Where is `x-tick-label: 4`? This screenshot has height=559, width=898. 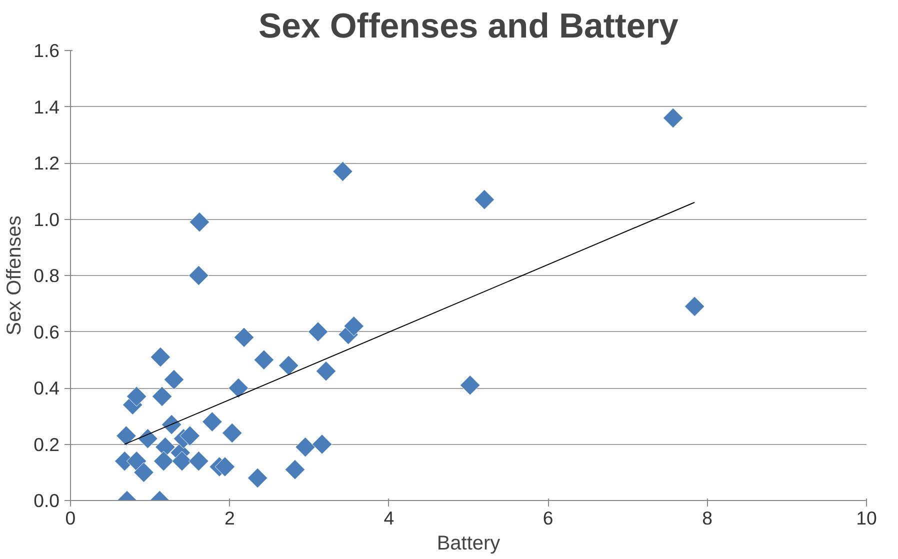 x-tick-label: 4 is located at coordinates (389, 518).